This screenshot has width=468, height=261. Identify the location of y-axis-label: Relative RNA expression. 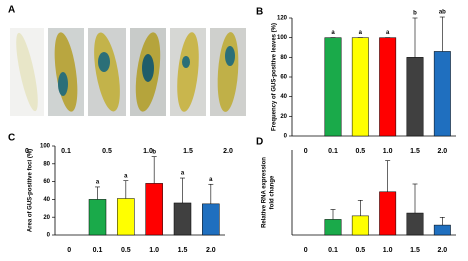
(265, 192).